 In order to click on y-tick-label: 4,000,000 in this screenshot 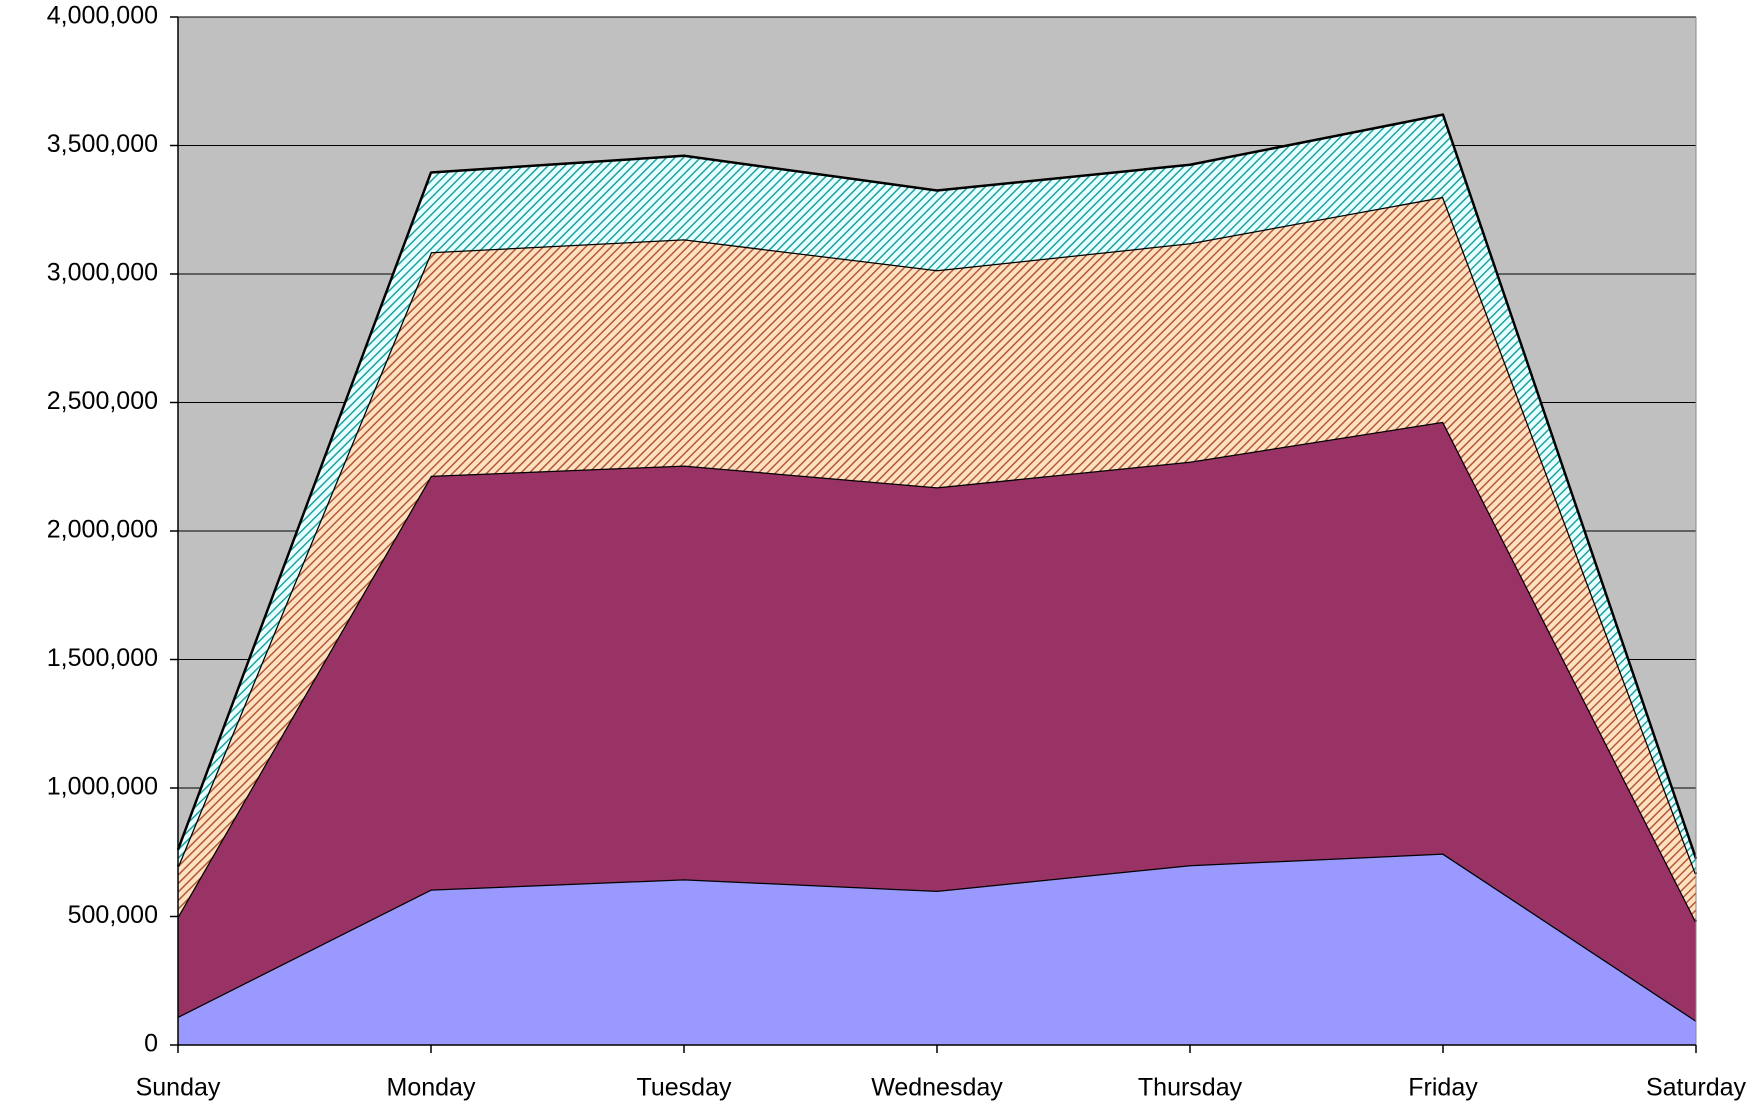, I will do `click(102, 16)`.